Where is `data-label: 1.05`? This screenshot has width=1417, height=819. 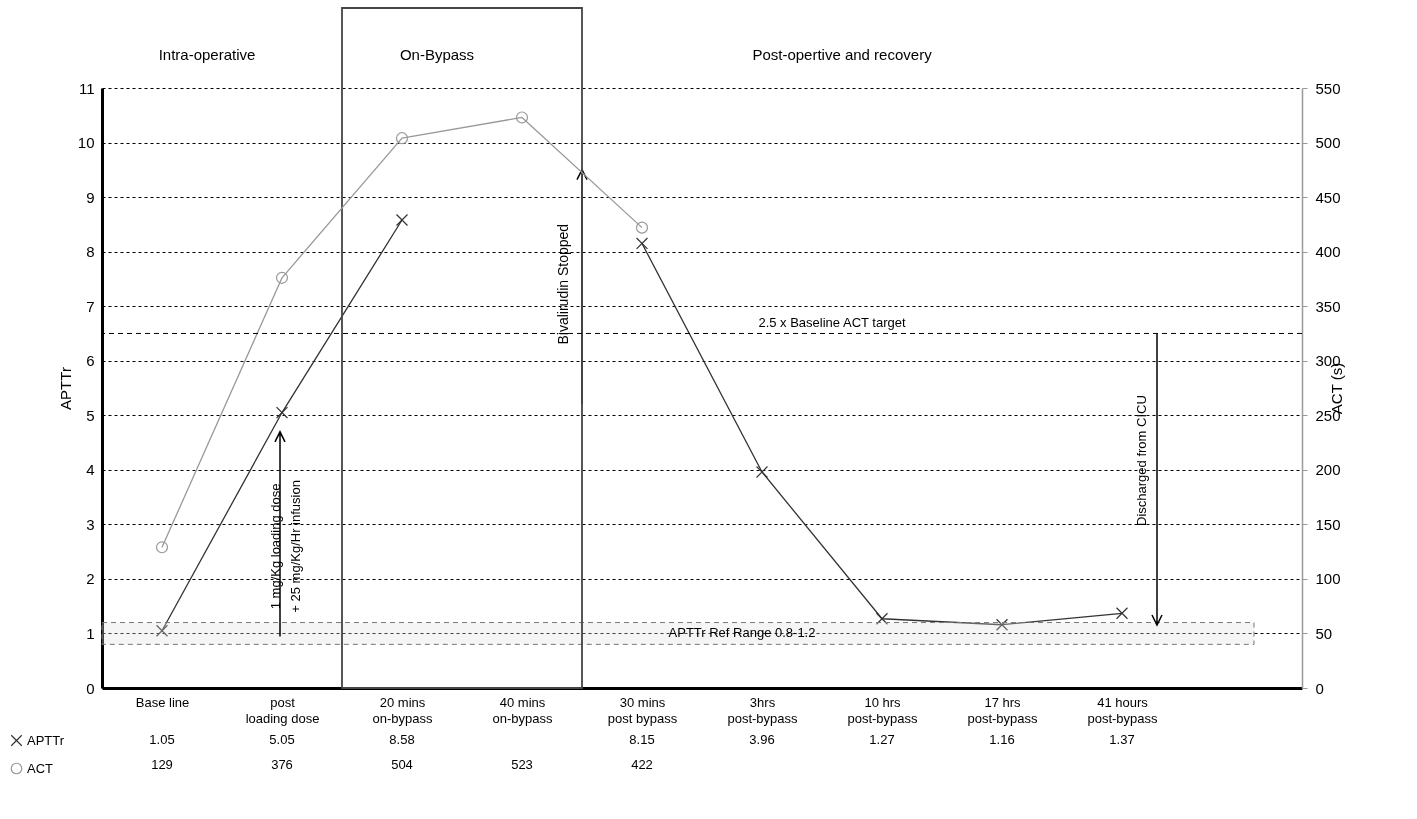
data-label: 1.05 is located at coordinates (162, 739).